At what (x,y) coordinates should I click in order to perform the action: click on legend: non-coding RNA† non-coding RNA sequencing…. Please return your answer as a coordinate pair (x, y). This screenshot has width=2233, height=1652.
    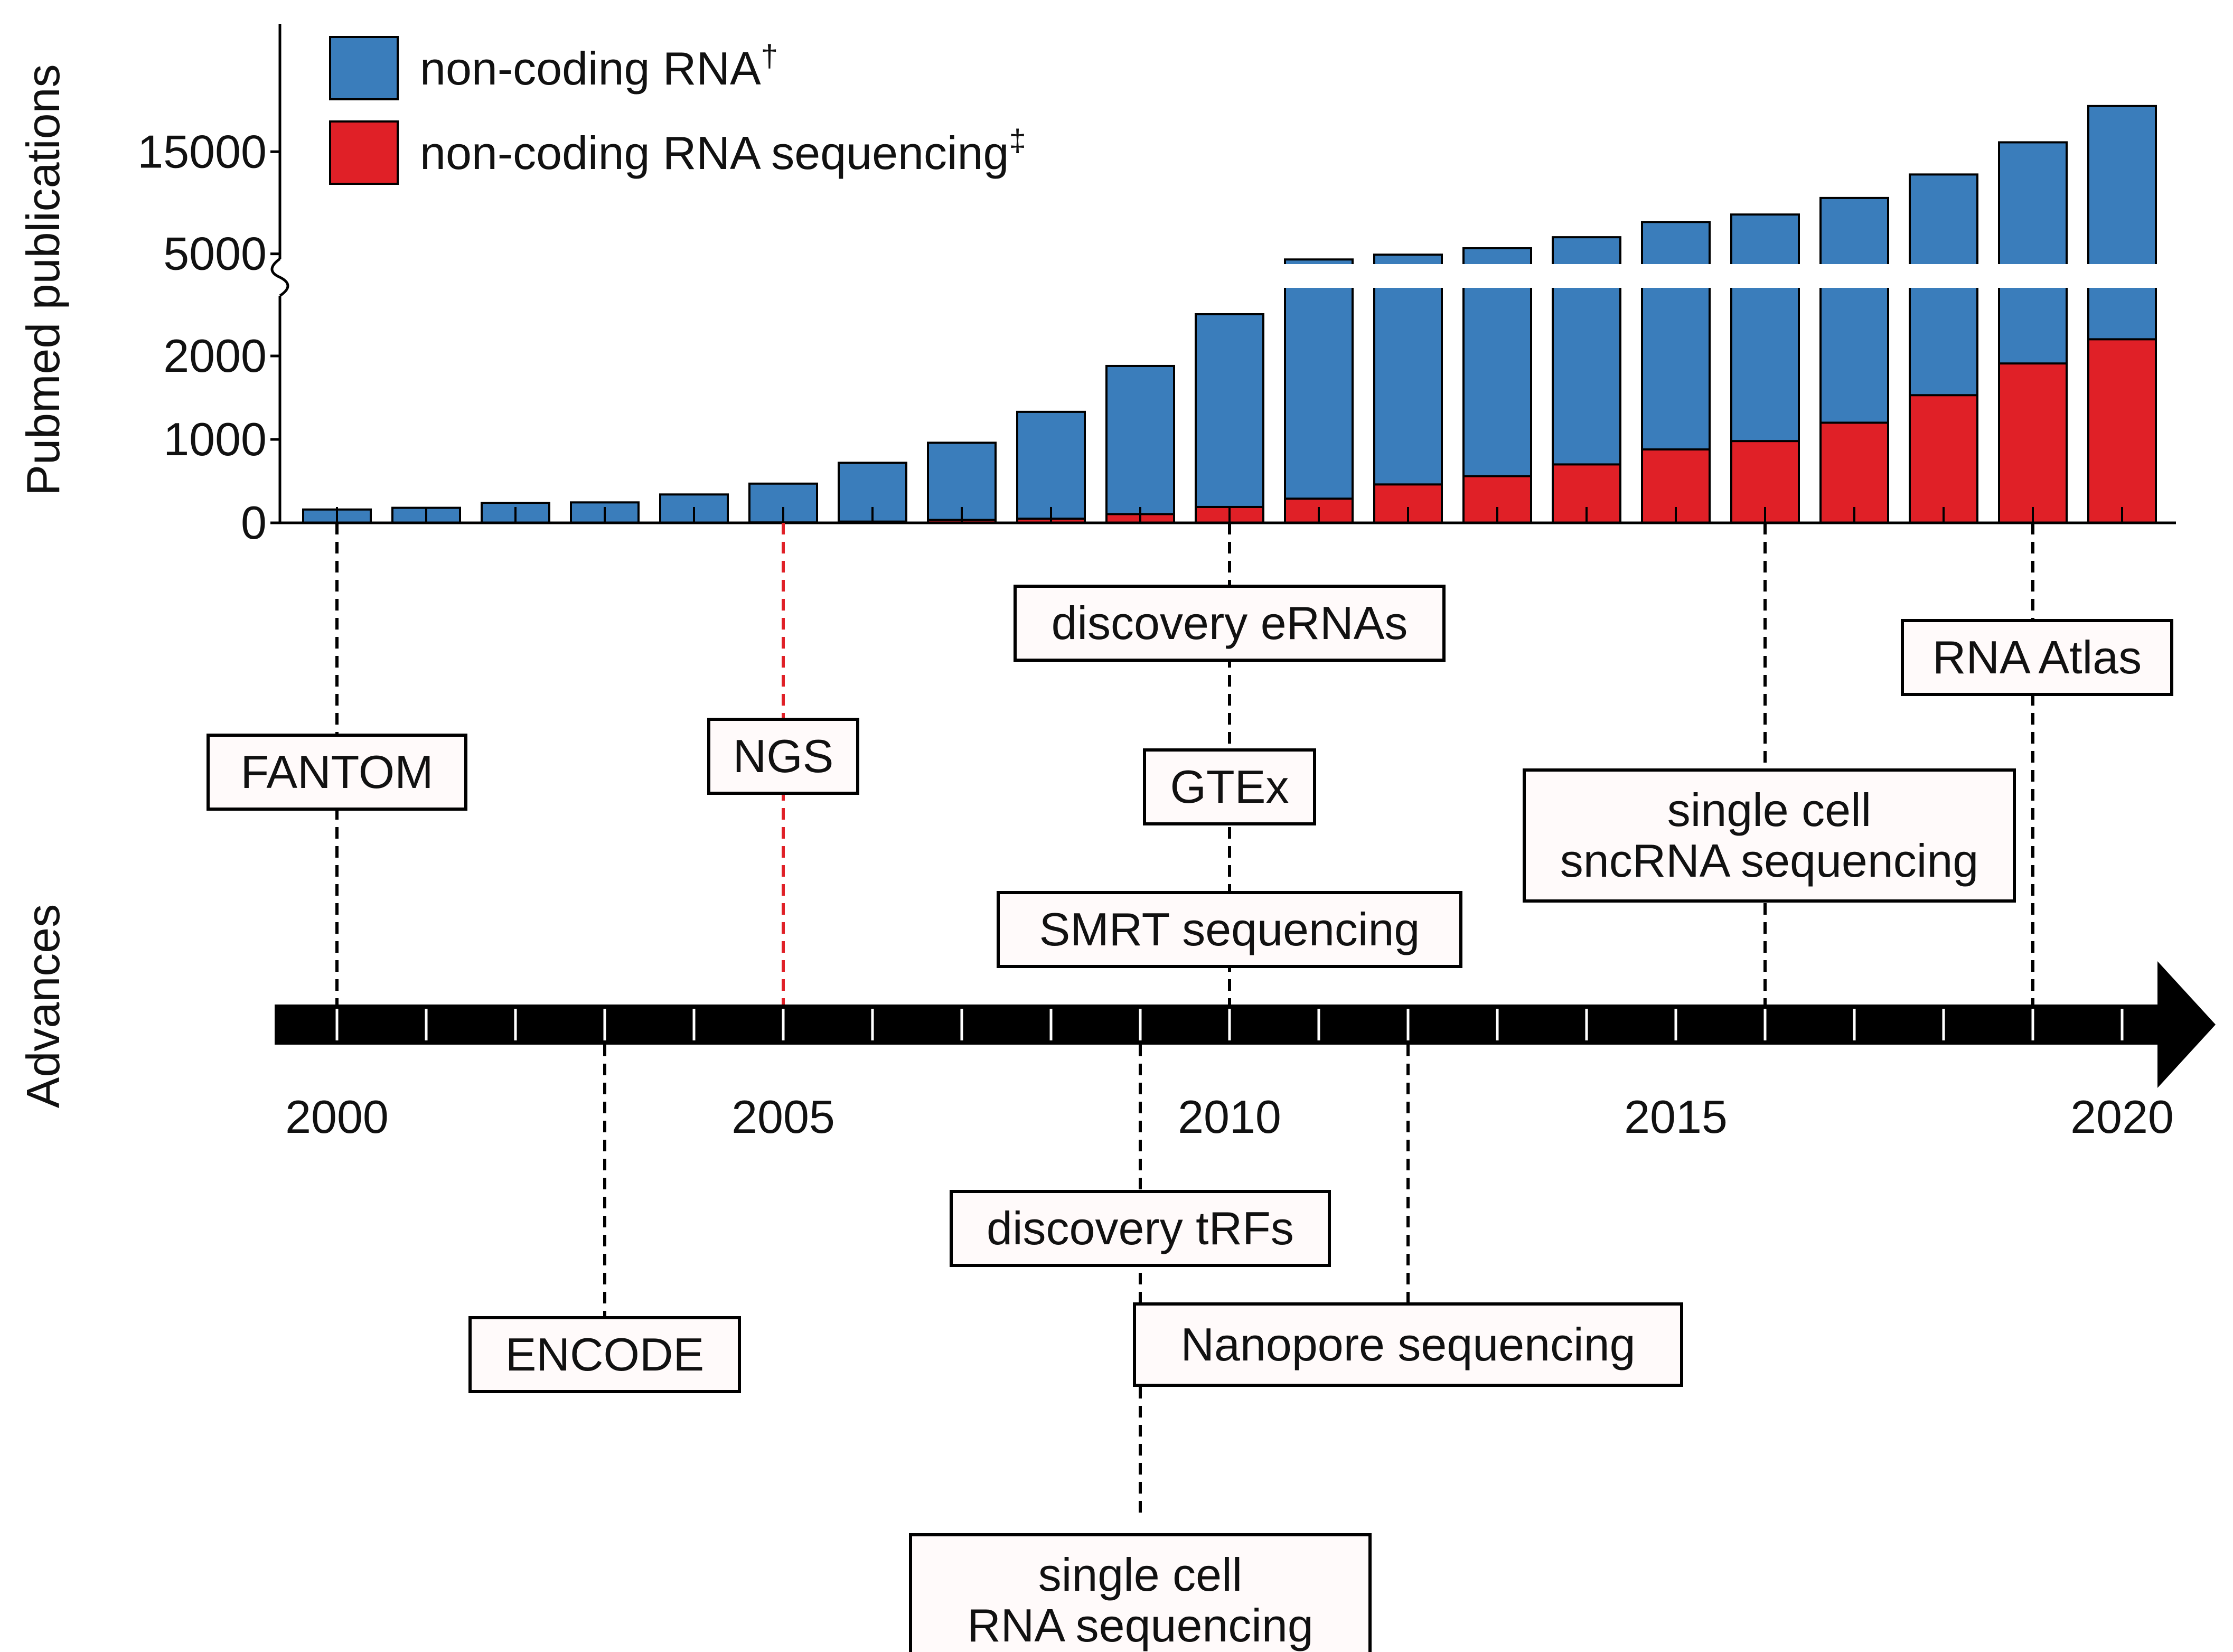
    Looking at the image, I should click on (677, 110).